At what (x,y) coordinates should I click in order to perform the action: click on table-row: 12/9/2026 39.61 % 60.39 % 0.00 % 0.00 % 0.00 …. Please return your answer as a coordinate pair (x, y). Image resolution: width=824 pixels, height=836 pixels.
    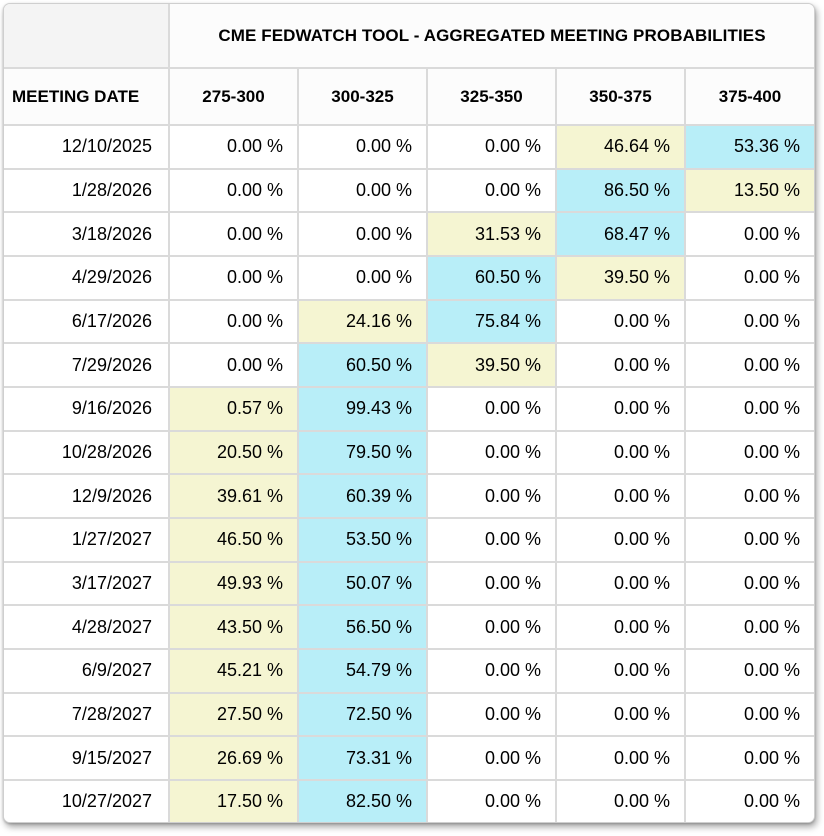
    Looking at the image, I should click on (409, 496).